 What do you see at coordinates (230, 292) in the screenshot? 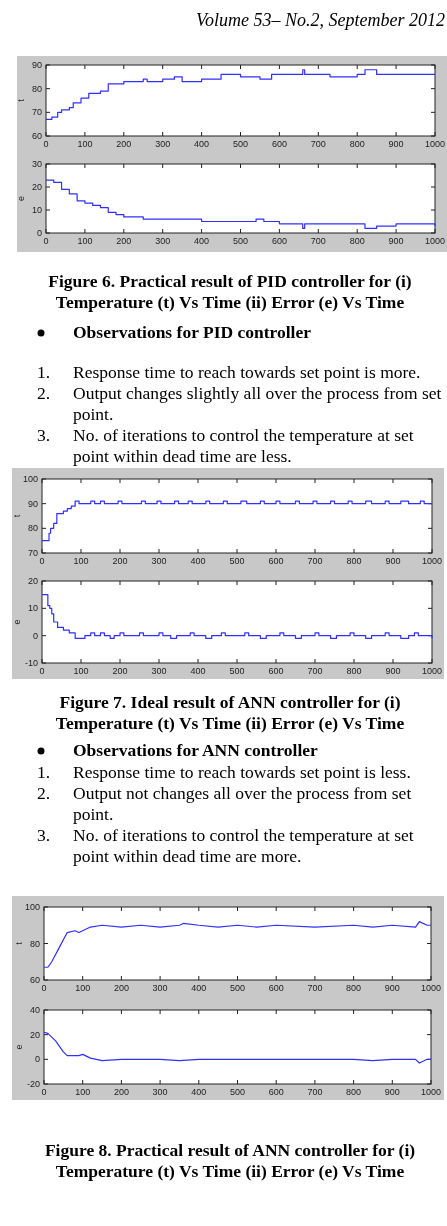
I see `caption: Figure 6. Practical result of PID controller for (i) Temperature (t) Vs Time (ii) Error (e) Vs Time` at bounding box center [230, 292].